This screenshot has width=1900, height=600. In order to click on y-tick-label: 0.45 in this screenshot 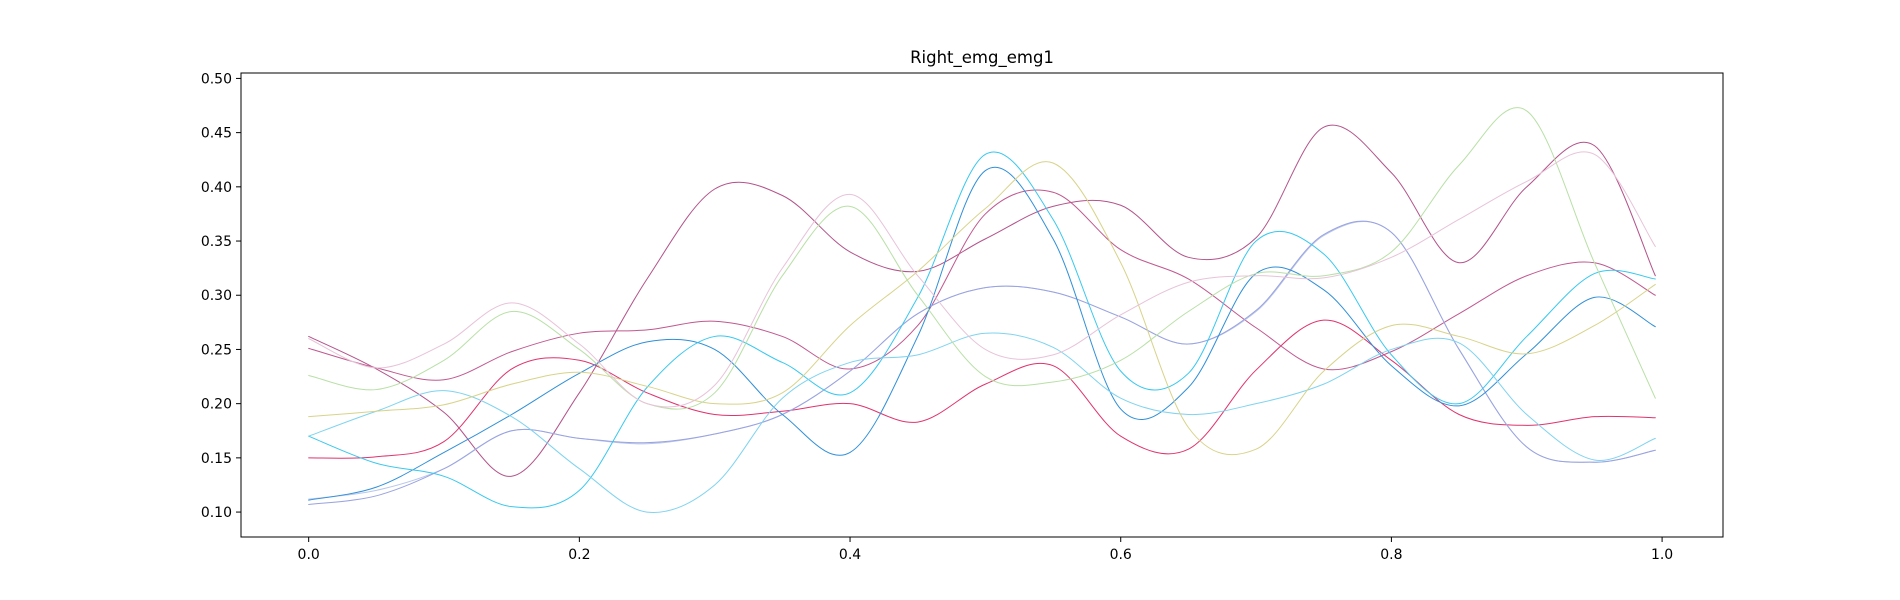, I will do `click(216, 134)`.